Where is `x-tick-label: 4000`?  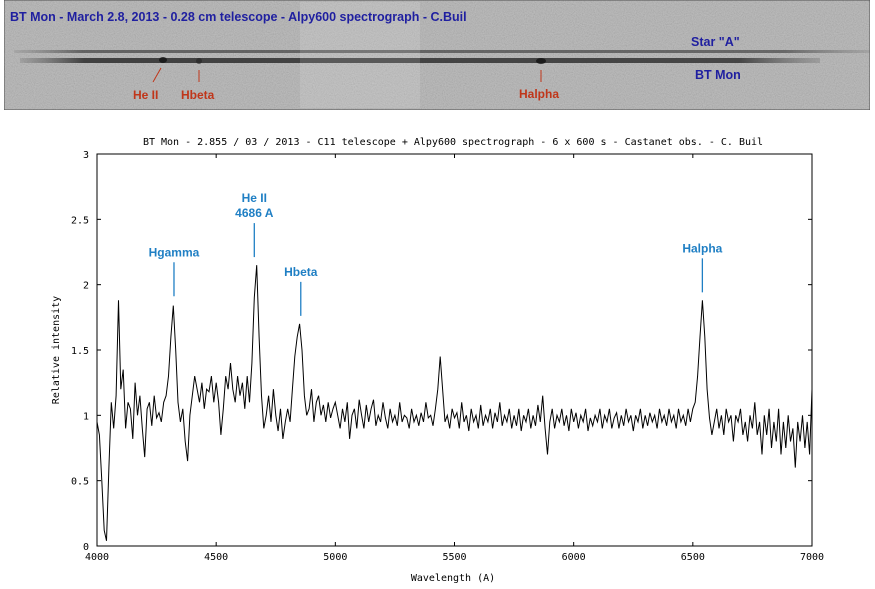
x-tick-label: 4000 is located at coordinates (97, 557).